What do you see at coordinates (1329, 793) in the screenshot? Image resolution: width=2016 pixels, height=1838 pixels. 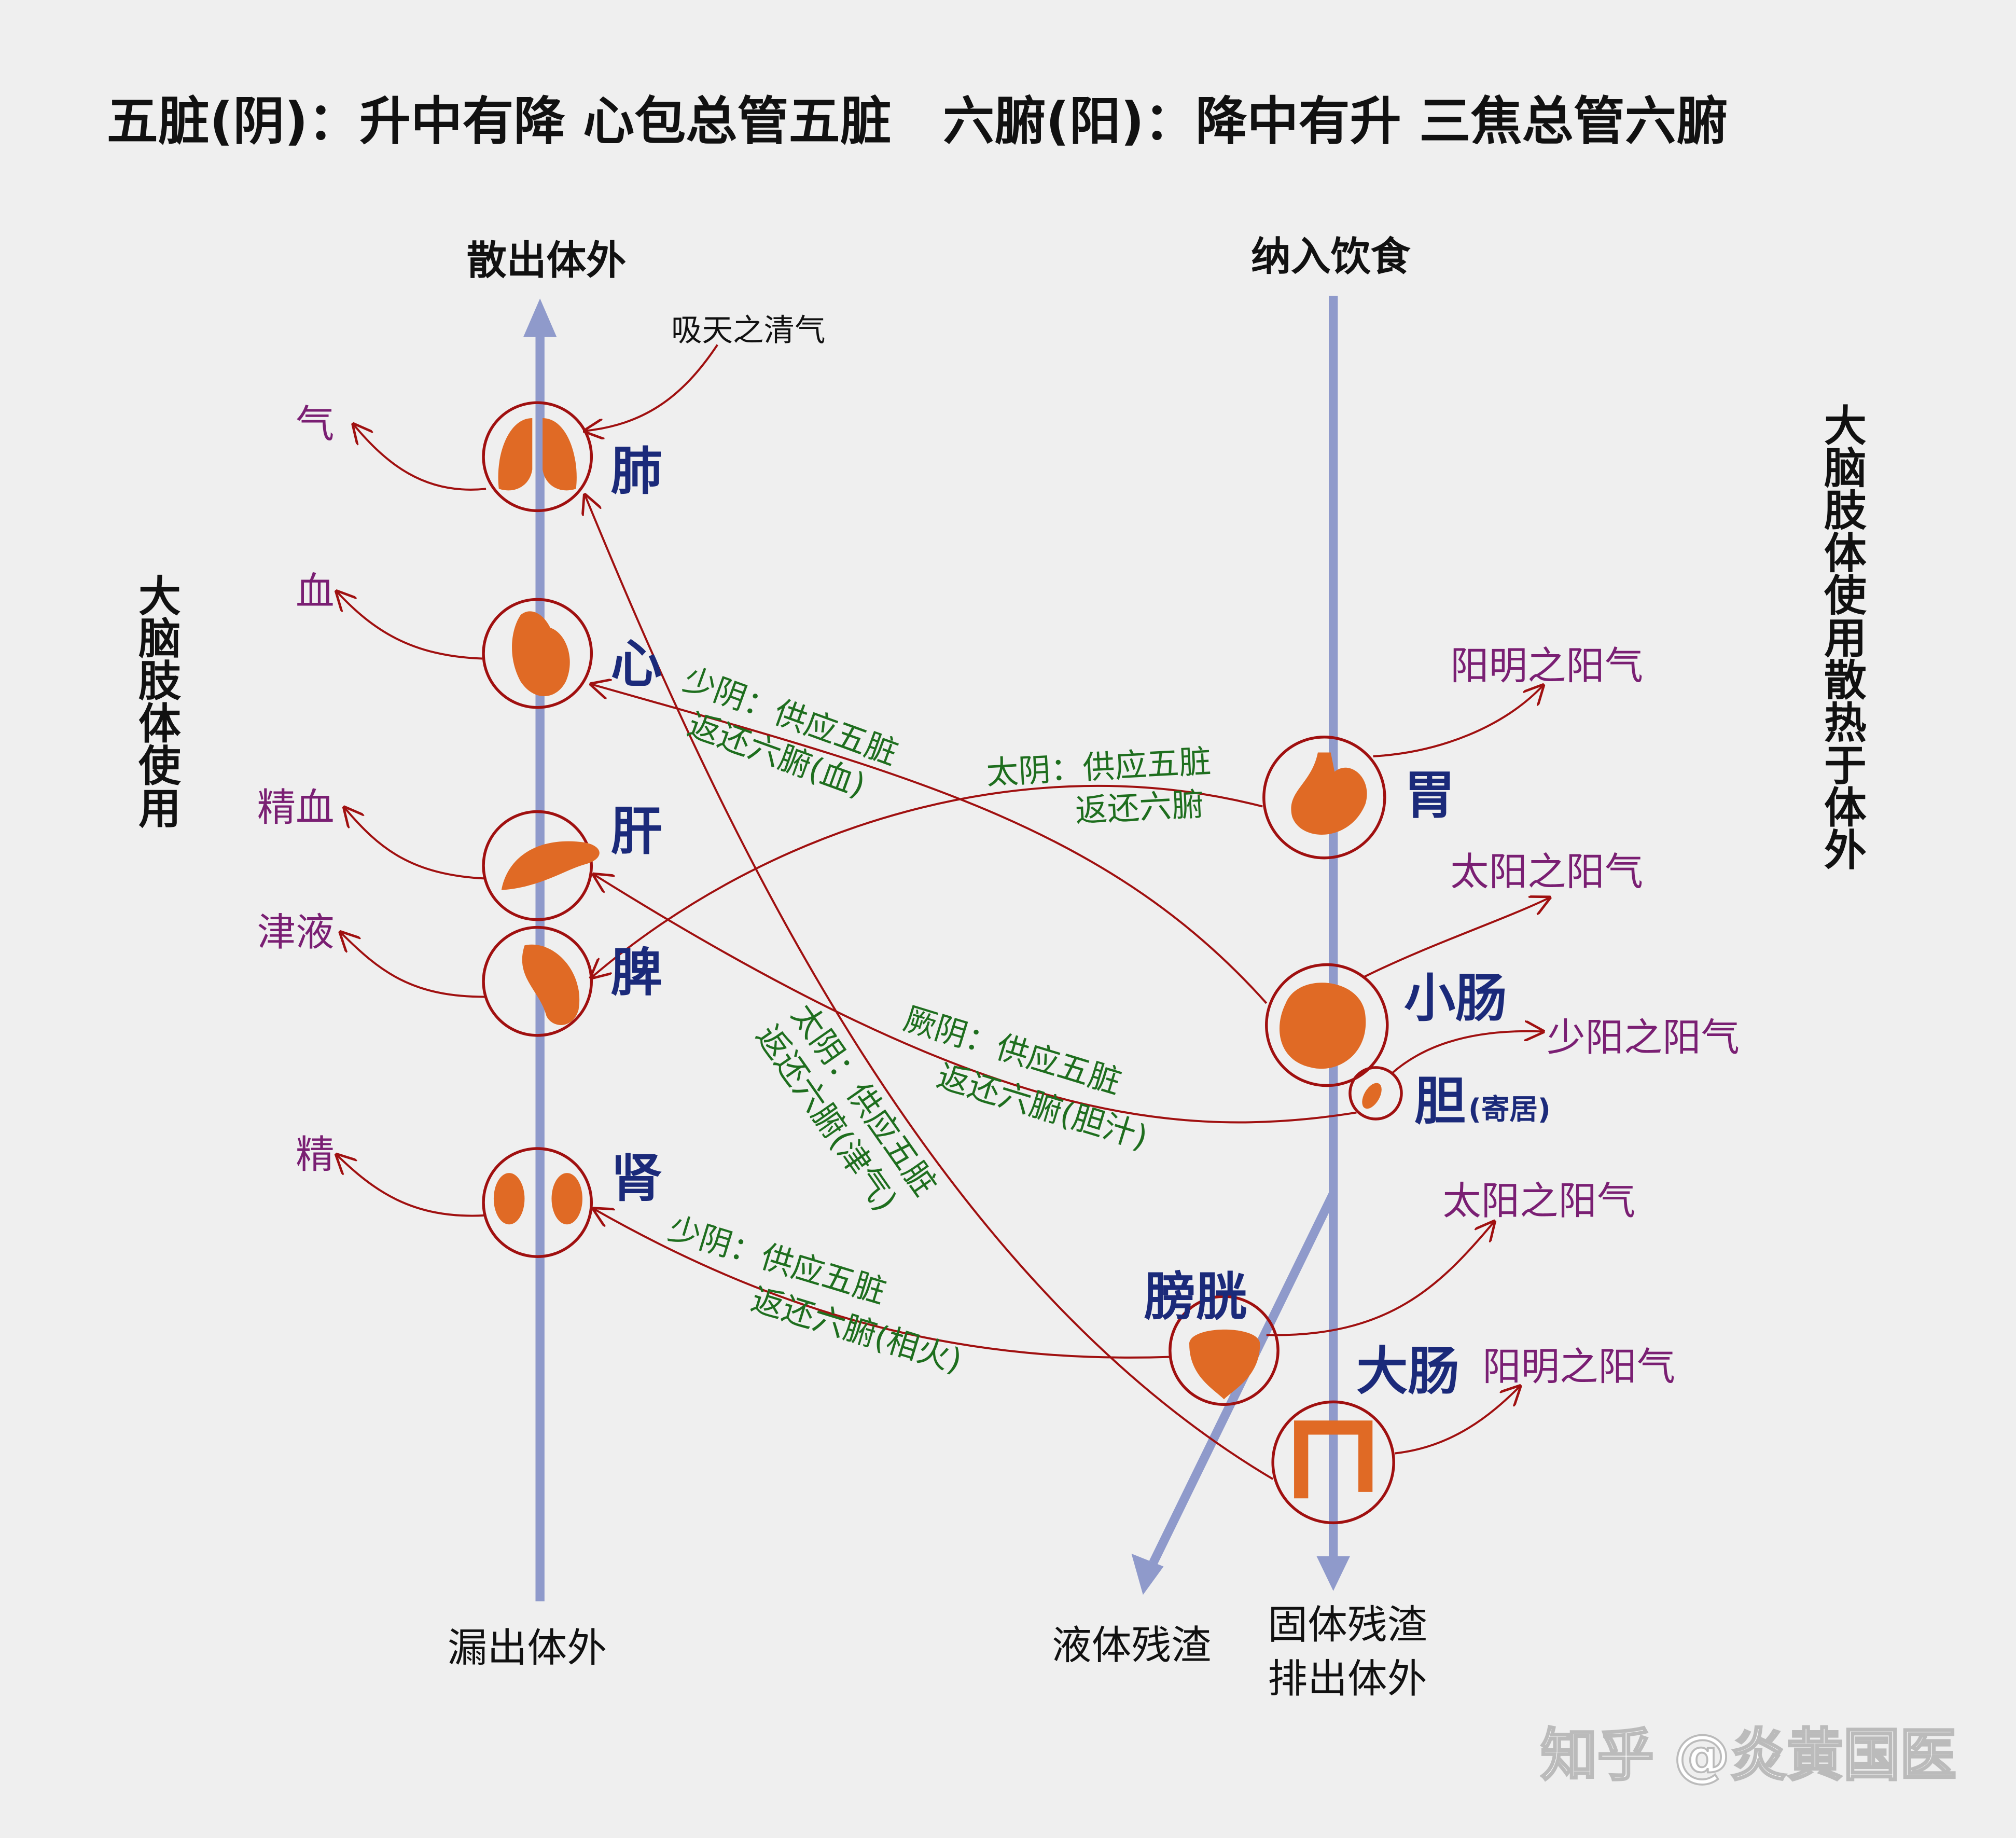 I see `stomach-icon` at bounding box center [1329, 793].